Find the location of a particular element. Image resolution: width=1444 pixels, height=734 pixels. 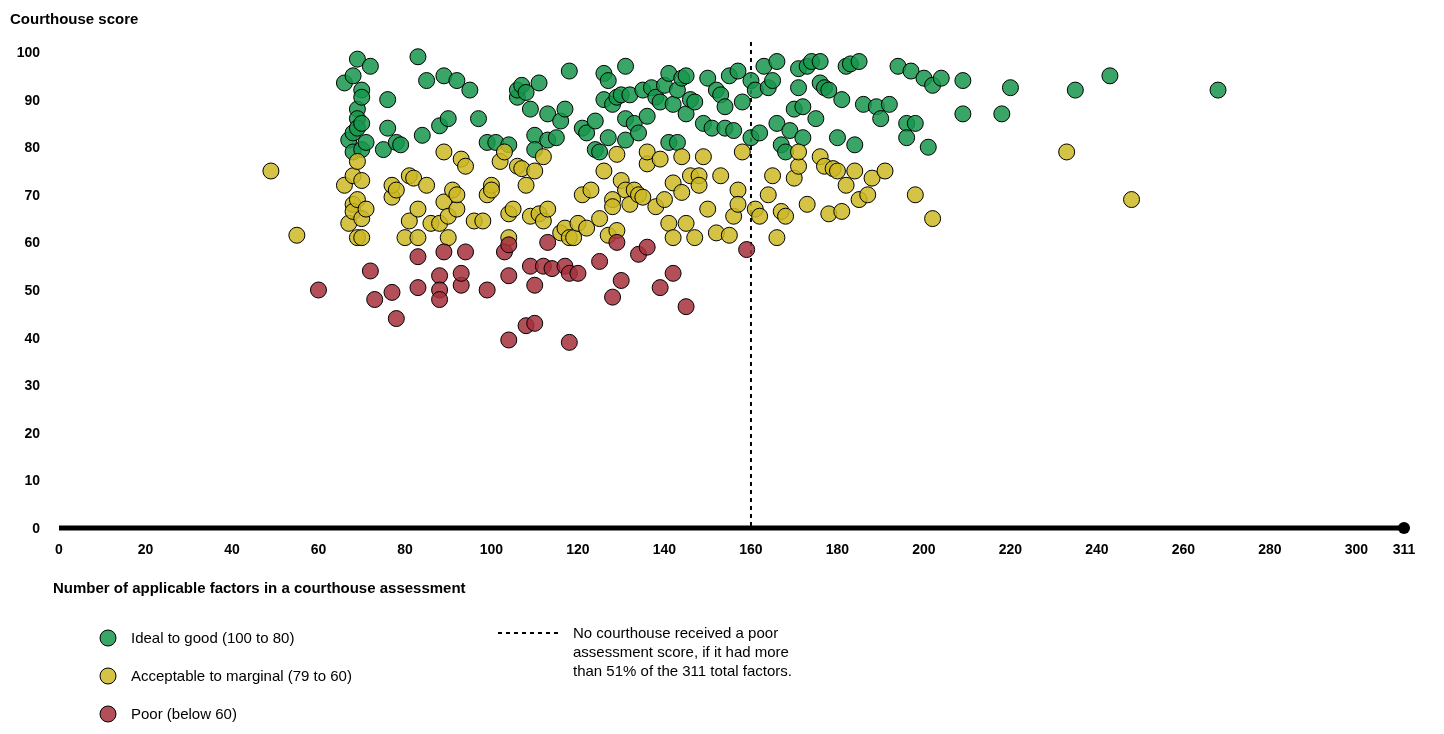

x-tick-label: 280 is located at coordinates (1270, 549).